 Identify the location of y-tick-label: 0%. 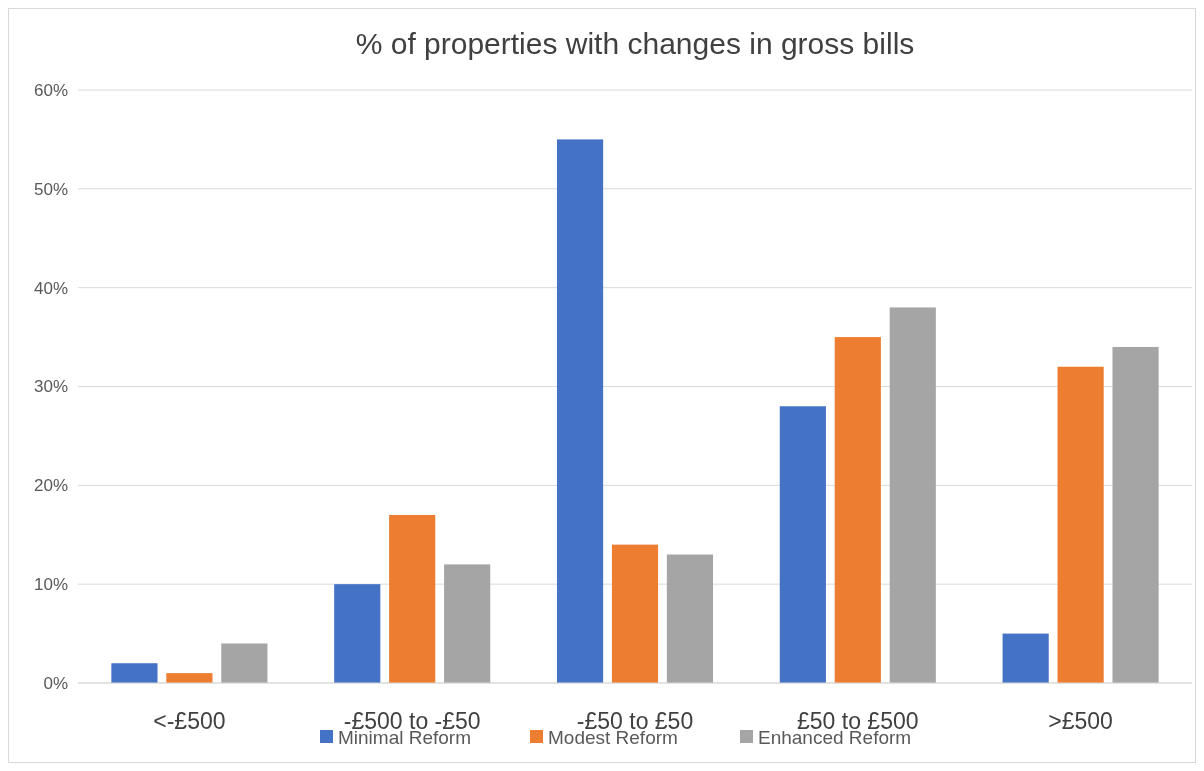
(55, 683).